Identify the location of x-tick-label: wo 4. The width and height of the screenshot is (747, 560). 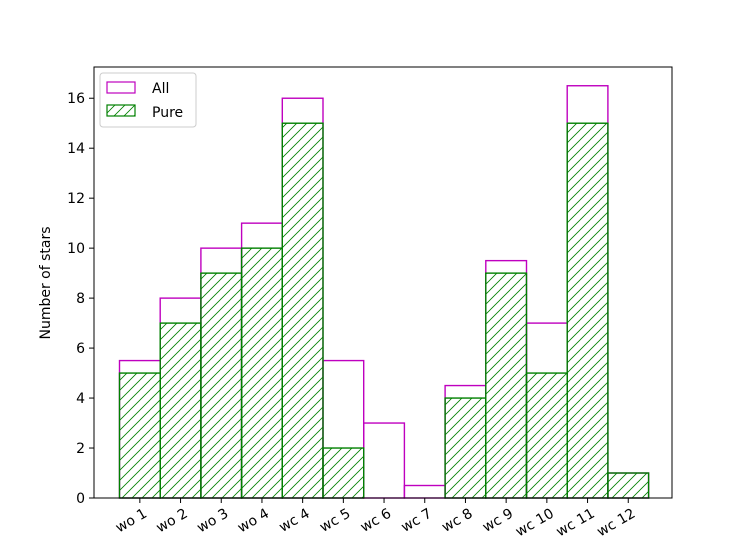
(253, 521).